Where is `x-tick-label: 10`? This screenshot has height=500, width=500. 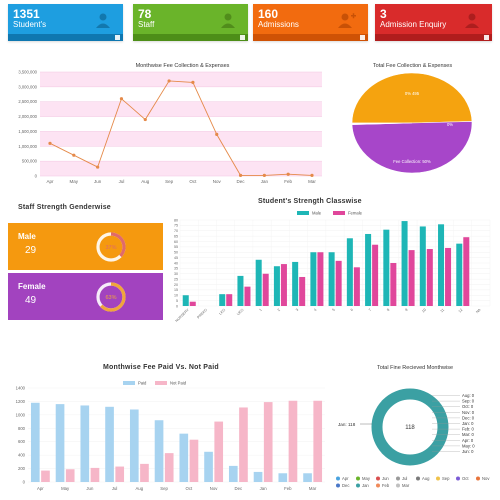 x-tick-label: 10 is located at coordinates (424, 311).